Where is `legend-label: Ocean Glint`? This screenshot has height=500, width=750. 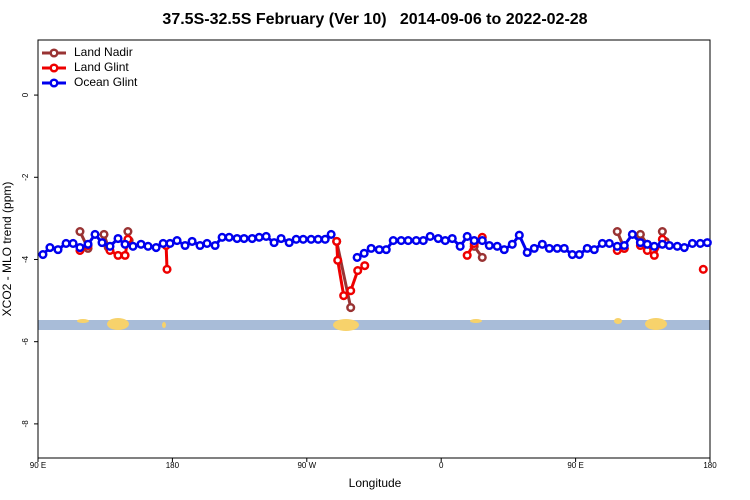 legend-label: Ocean Glint is located at coordinates (106, 82).